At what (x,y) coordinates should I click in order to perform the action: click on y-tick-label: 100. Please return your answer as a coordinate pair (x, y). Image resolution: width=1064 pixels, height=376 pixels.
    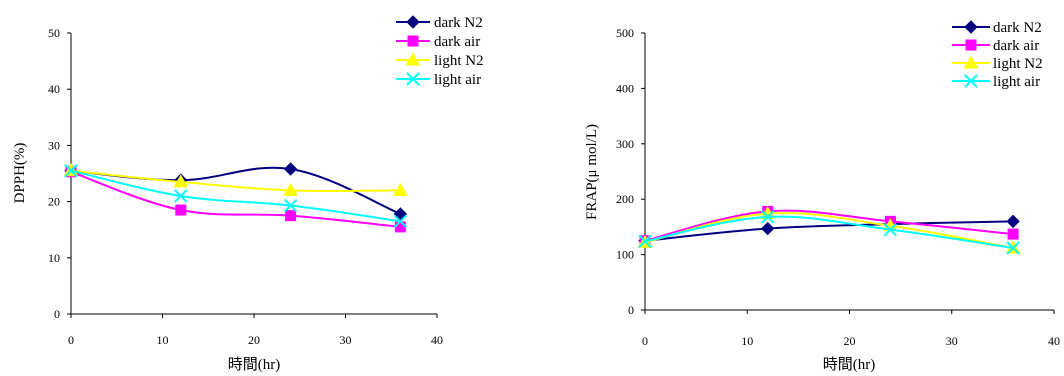
    Looking at the image, I should click on (625, 255).